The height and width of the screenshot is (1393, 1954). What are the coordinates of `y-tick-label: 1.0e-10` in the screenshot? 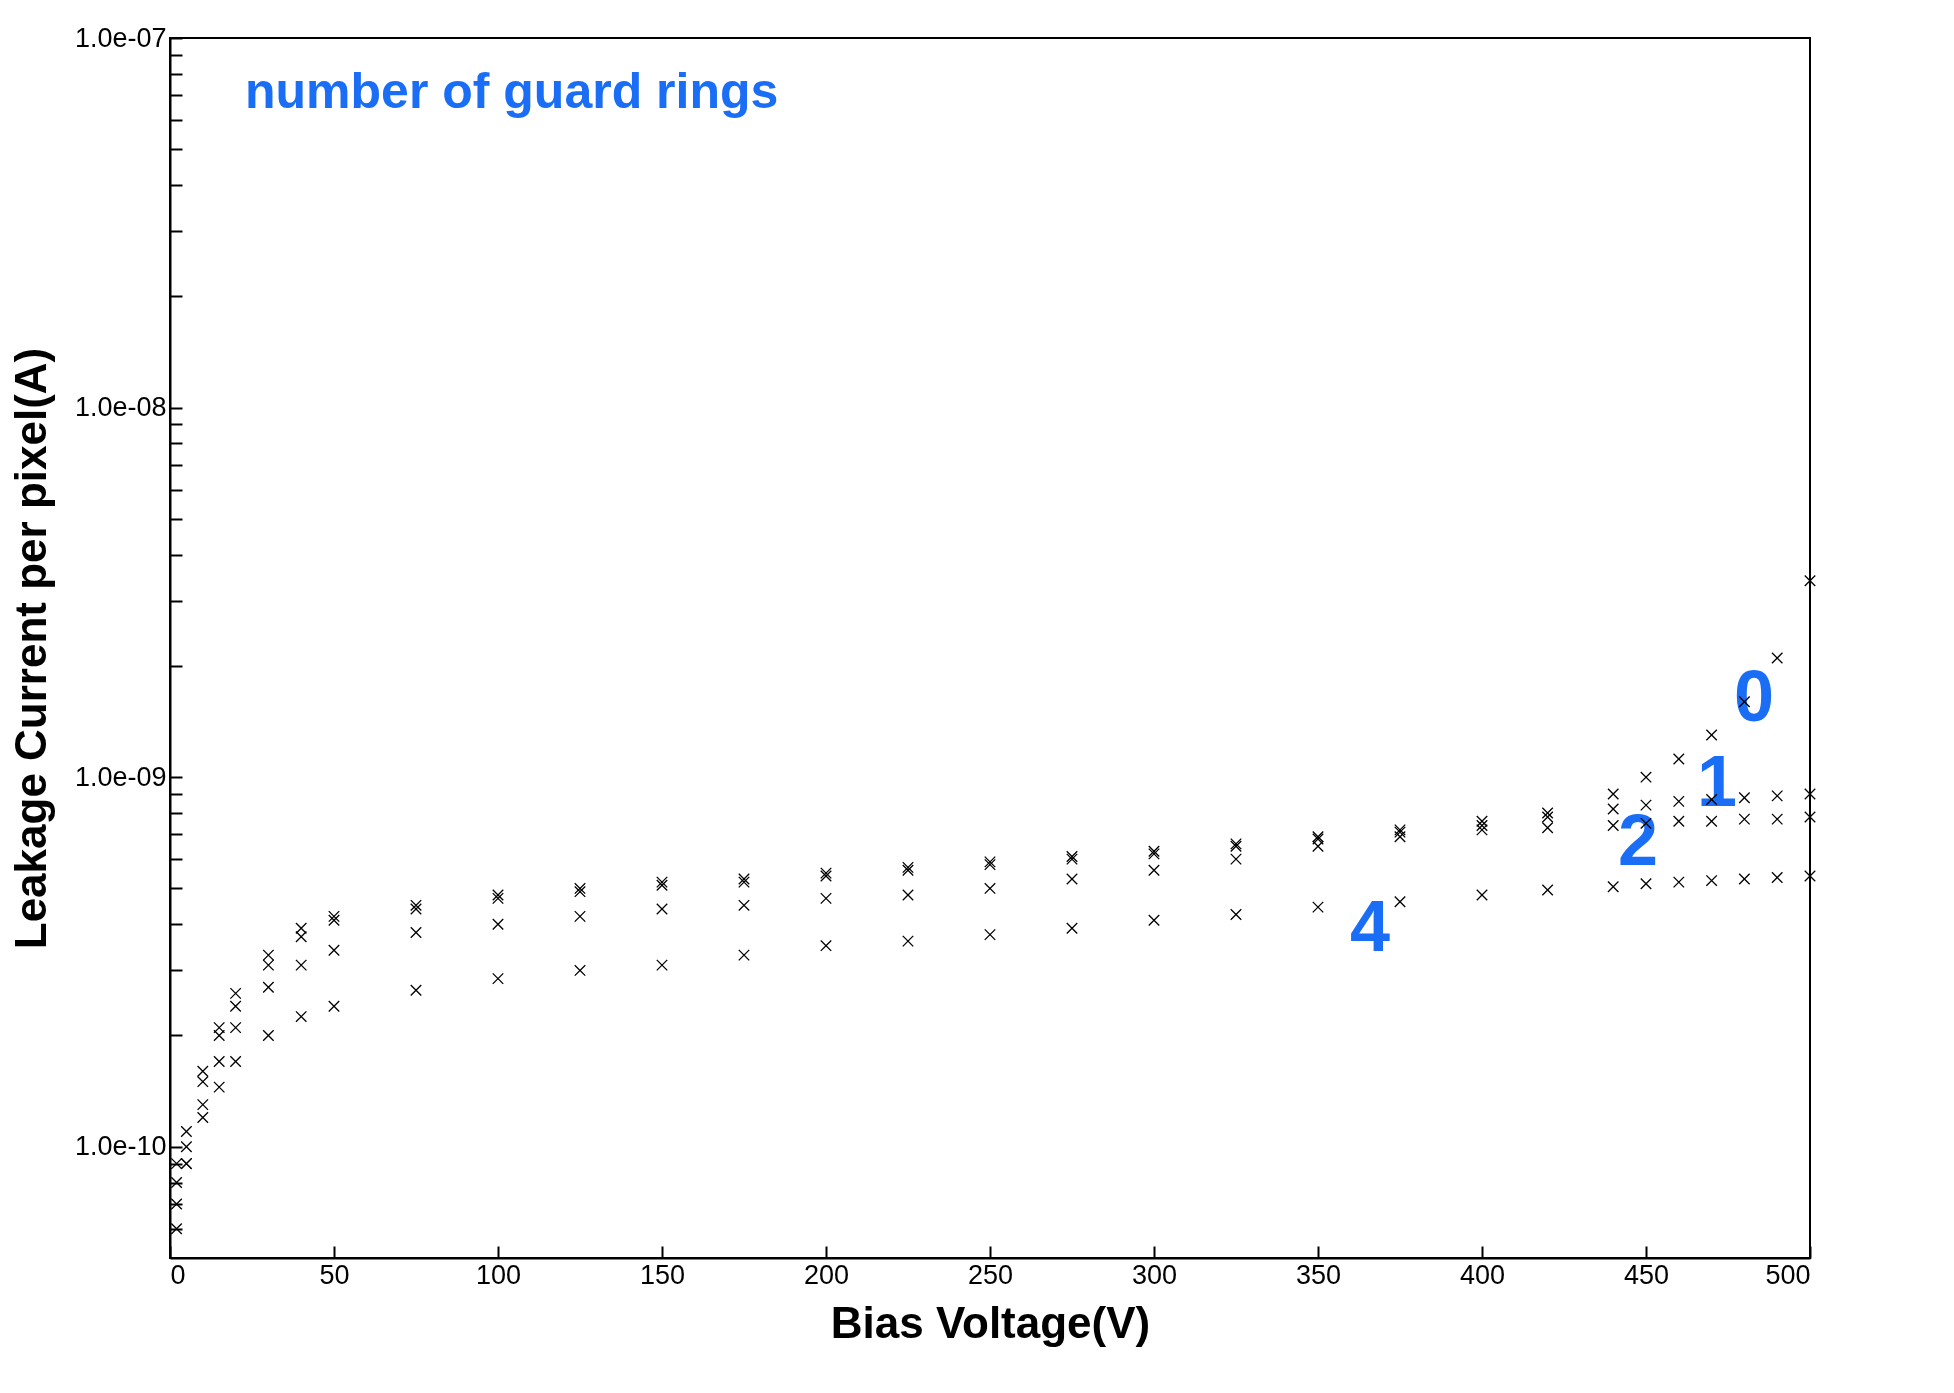 It's located at (120, 1146).